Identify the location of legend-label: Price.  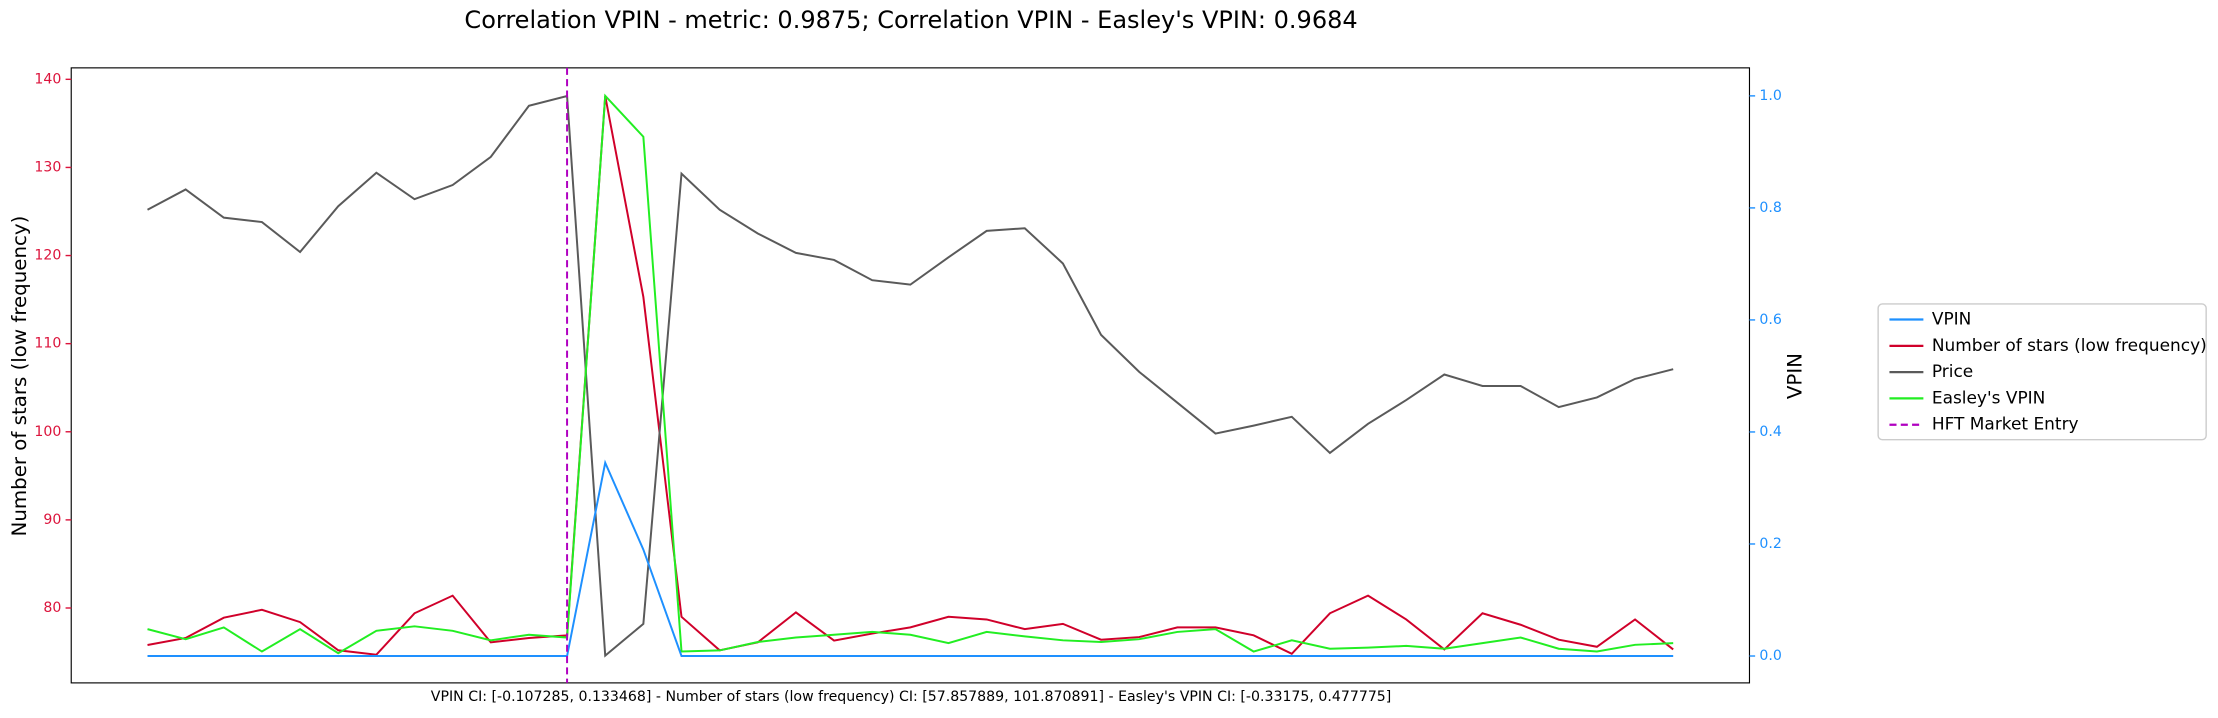
(1952, 371).